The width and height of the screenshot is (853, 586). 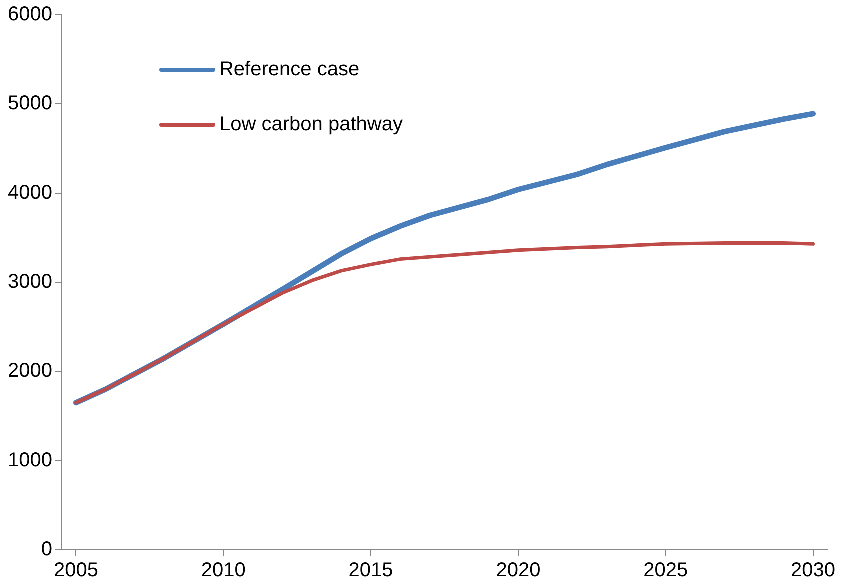 I want to click on x-tick-label: 2030, so click(x=813, y=571).